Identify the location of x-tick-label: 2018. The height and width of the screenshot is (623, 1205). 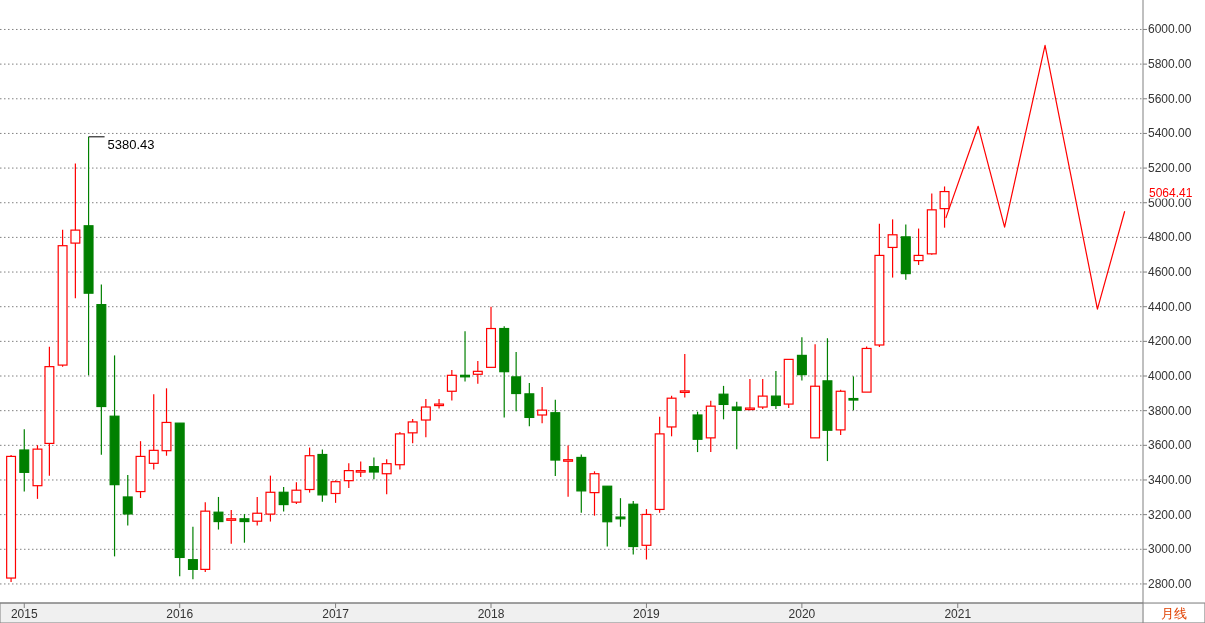
(491, 614).